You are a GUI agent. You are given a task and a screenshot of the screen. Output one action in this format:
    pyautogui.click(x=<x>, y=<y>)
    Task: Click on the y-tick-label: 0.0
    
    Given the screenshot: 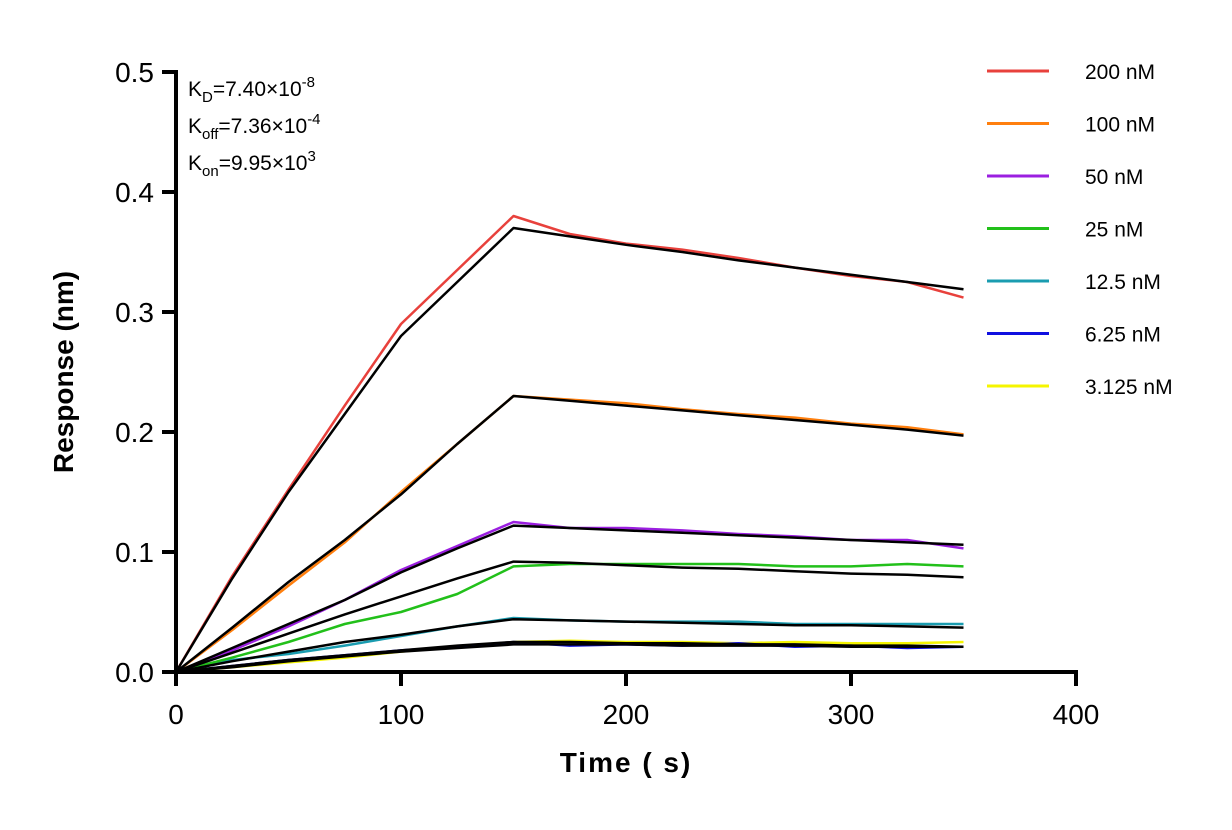 What is the action you would take?
    pyautogui.click(x=134, y=672)
    